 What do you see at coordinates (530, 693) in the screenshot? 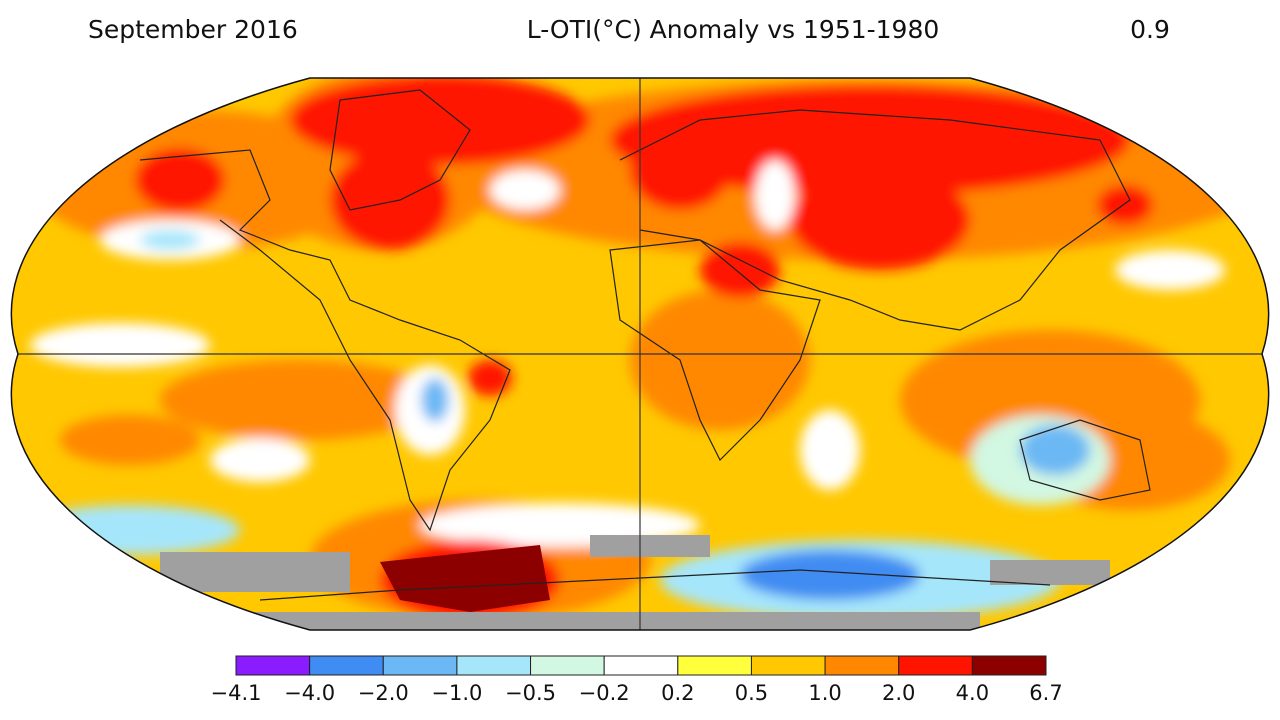
I see `colorbar-label: −0.5` at bounding box center [530, 693].